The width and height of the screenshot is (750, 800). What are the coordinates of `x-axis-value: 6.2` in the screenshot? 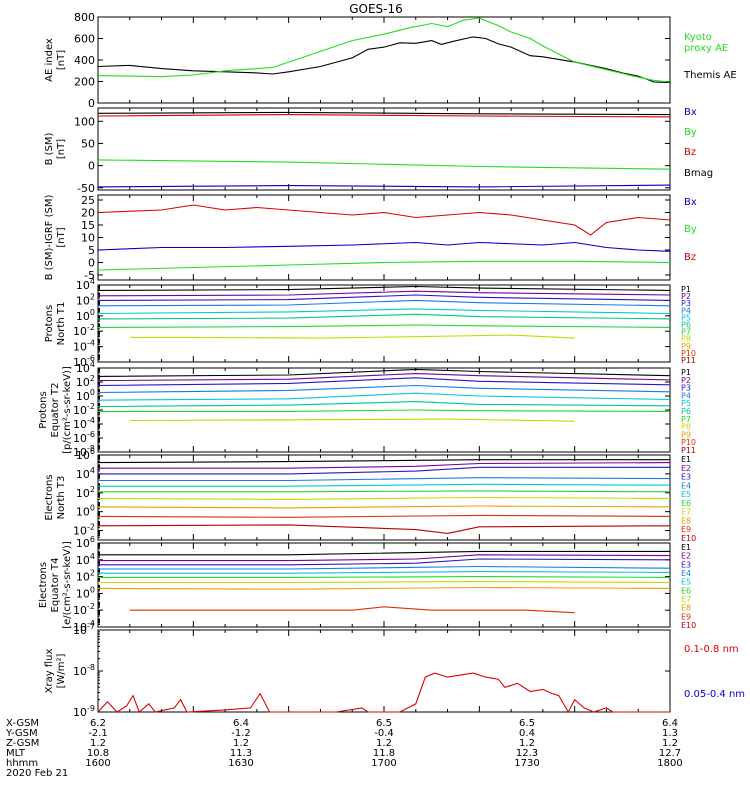 It's located at (98, 723).